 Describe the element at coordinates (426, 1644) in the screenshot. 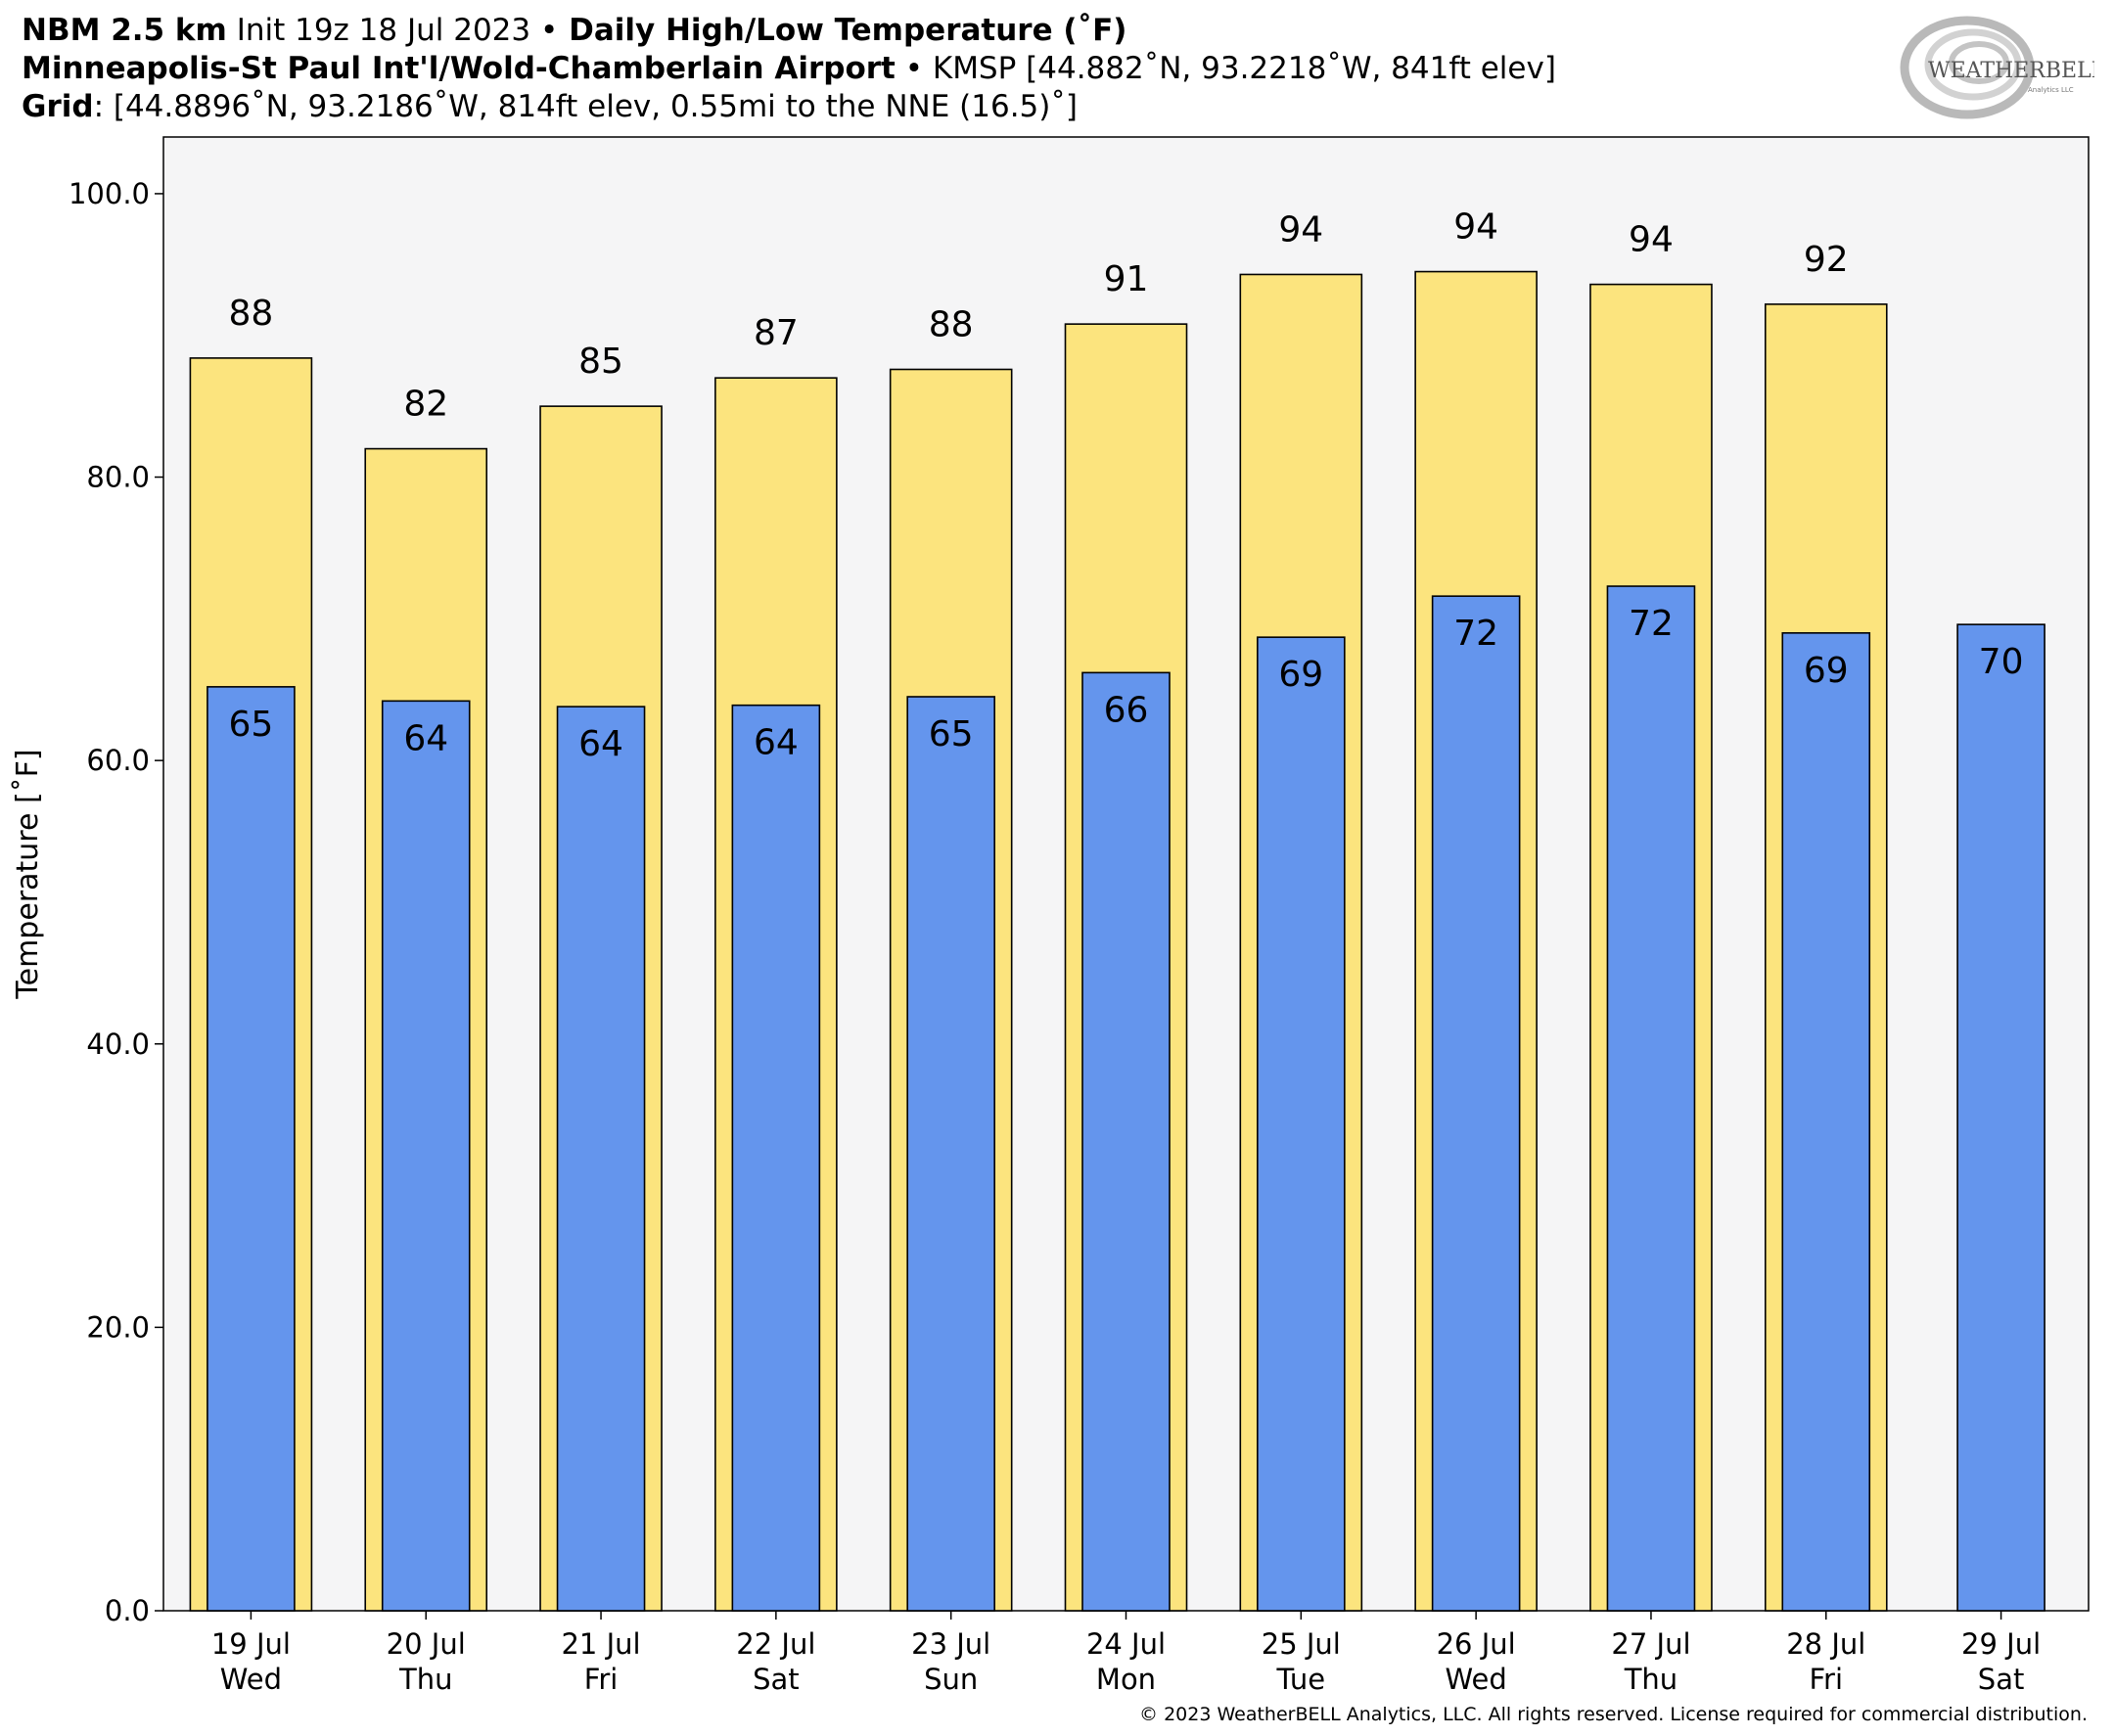

I see `x-tick-label-date: 20 Jul` at that location.